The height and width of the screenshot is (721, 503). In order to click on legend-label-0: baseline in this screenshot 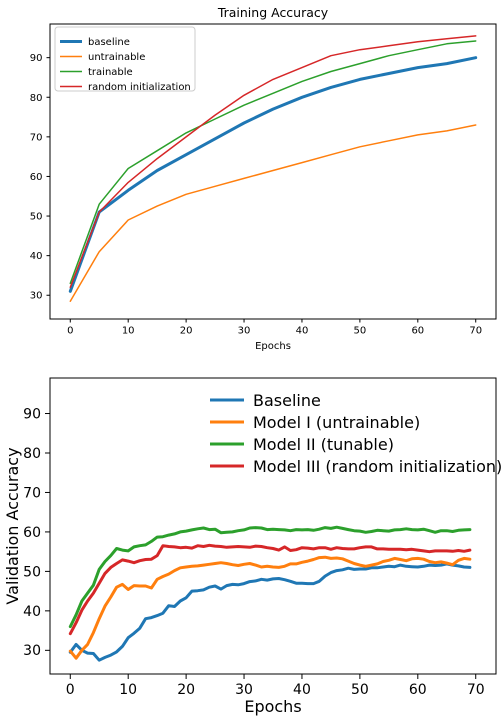, I will do `click(109, 42)`.